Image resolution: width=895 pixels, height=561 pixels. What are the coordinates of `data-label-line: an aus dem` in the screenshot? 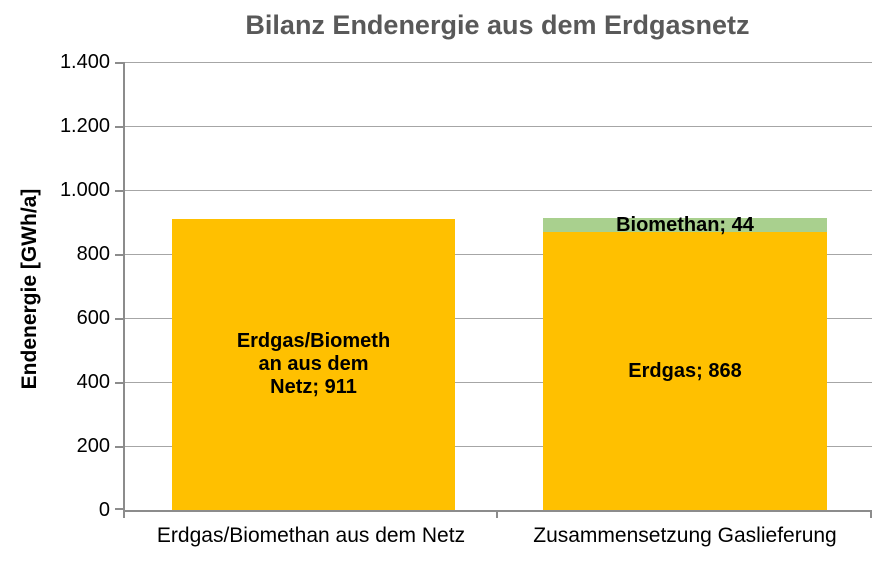 It's located at (313, 363).